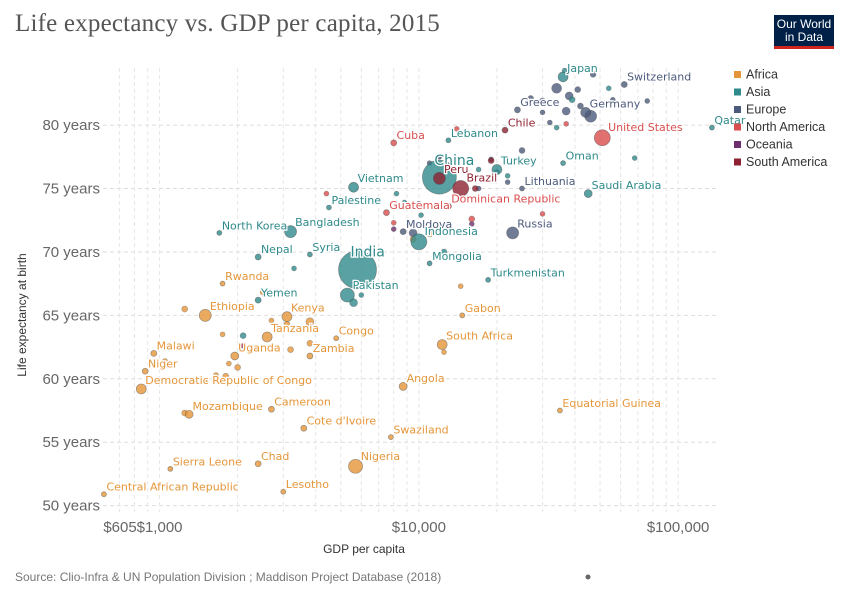 Image resolution: width=850 pixels, height=600 pixels. I want to click on legend-label: Oceania, so click(769, 145).